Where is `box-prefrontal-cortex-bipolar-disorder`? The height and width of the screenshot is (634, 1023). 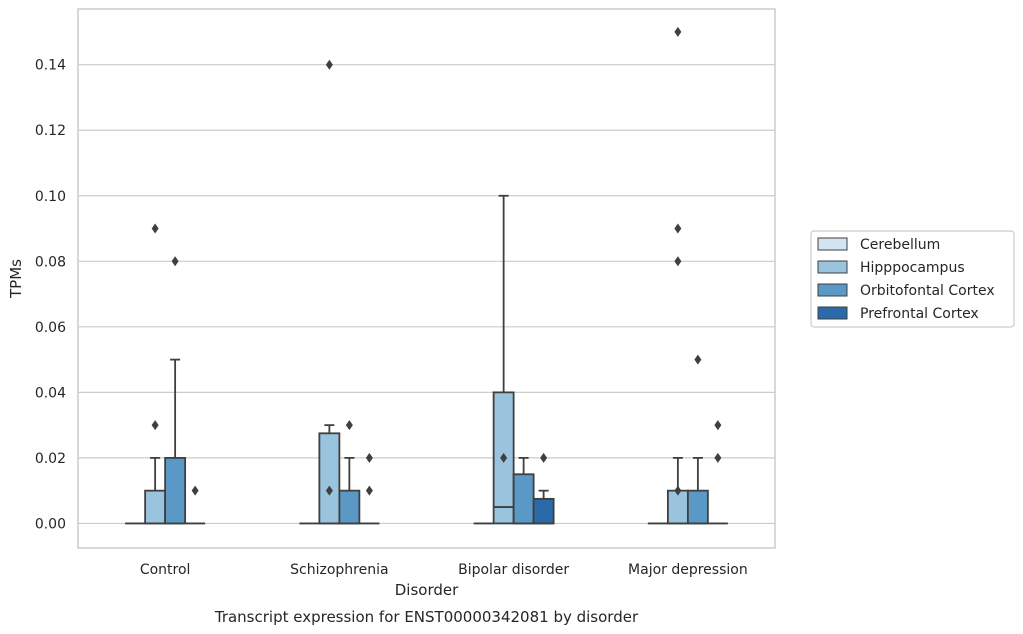 box-prefrontal-cortex-bipolar-disorder is located at coordinates (543, 488).